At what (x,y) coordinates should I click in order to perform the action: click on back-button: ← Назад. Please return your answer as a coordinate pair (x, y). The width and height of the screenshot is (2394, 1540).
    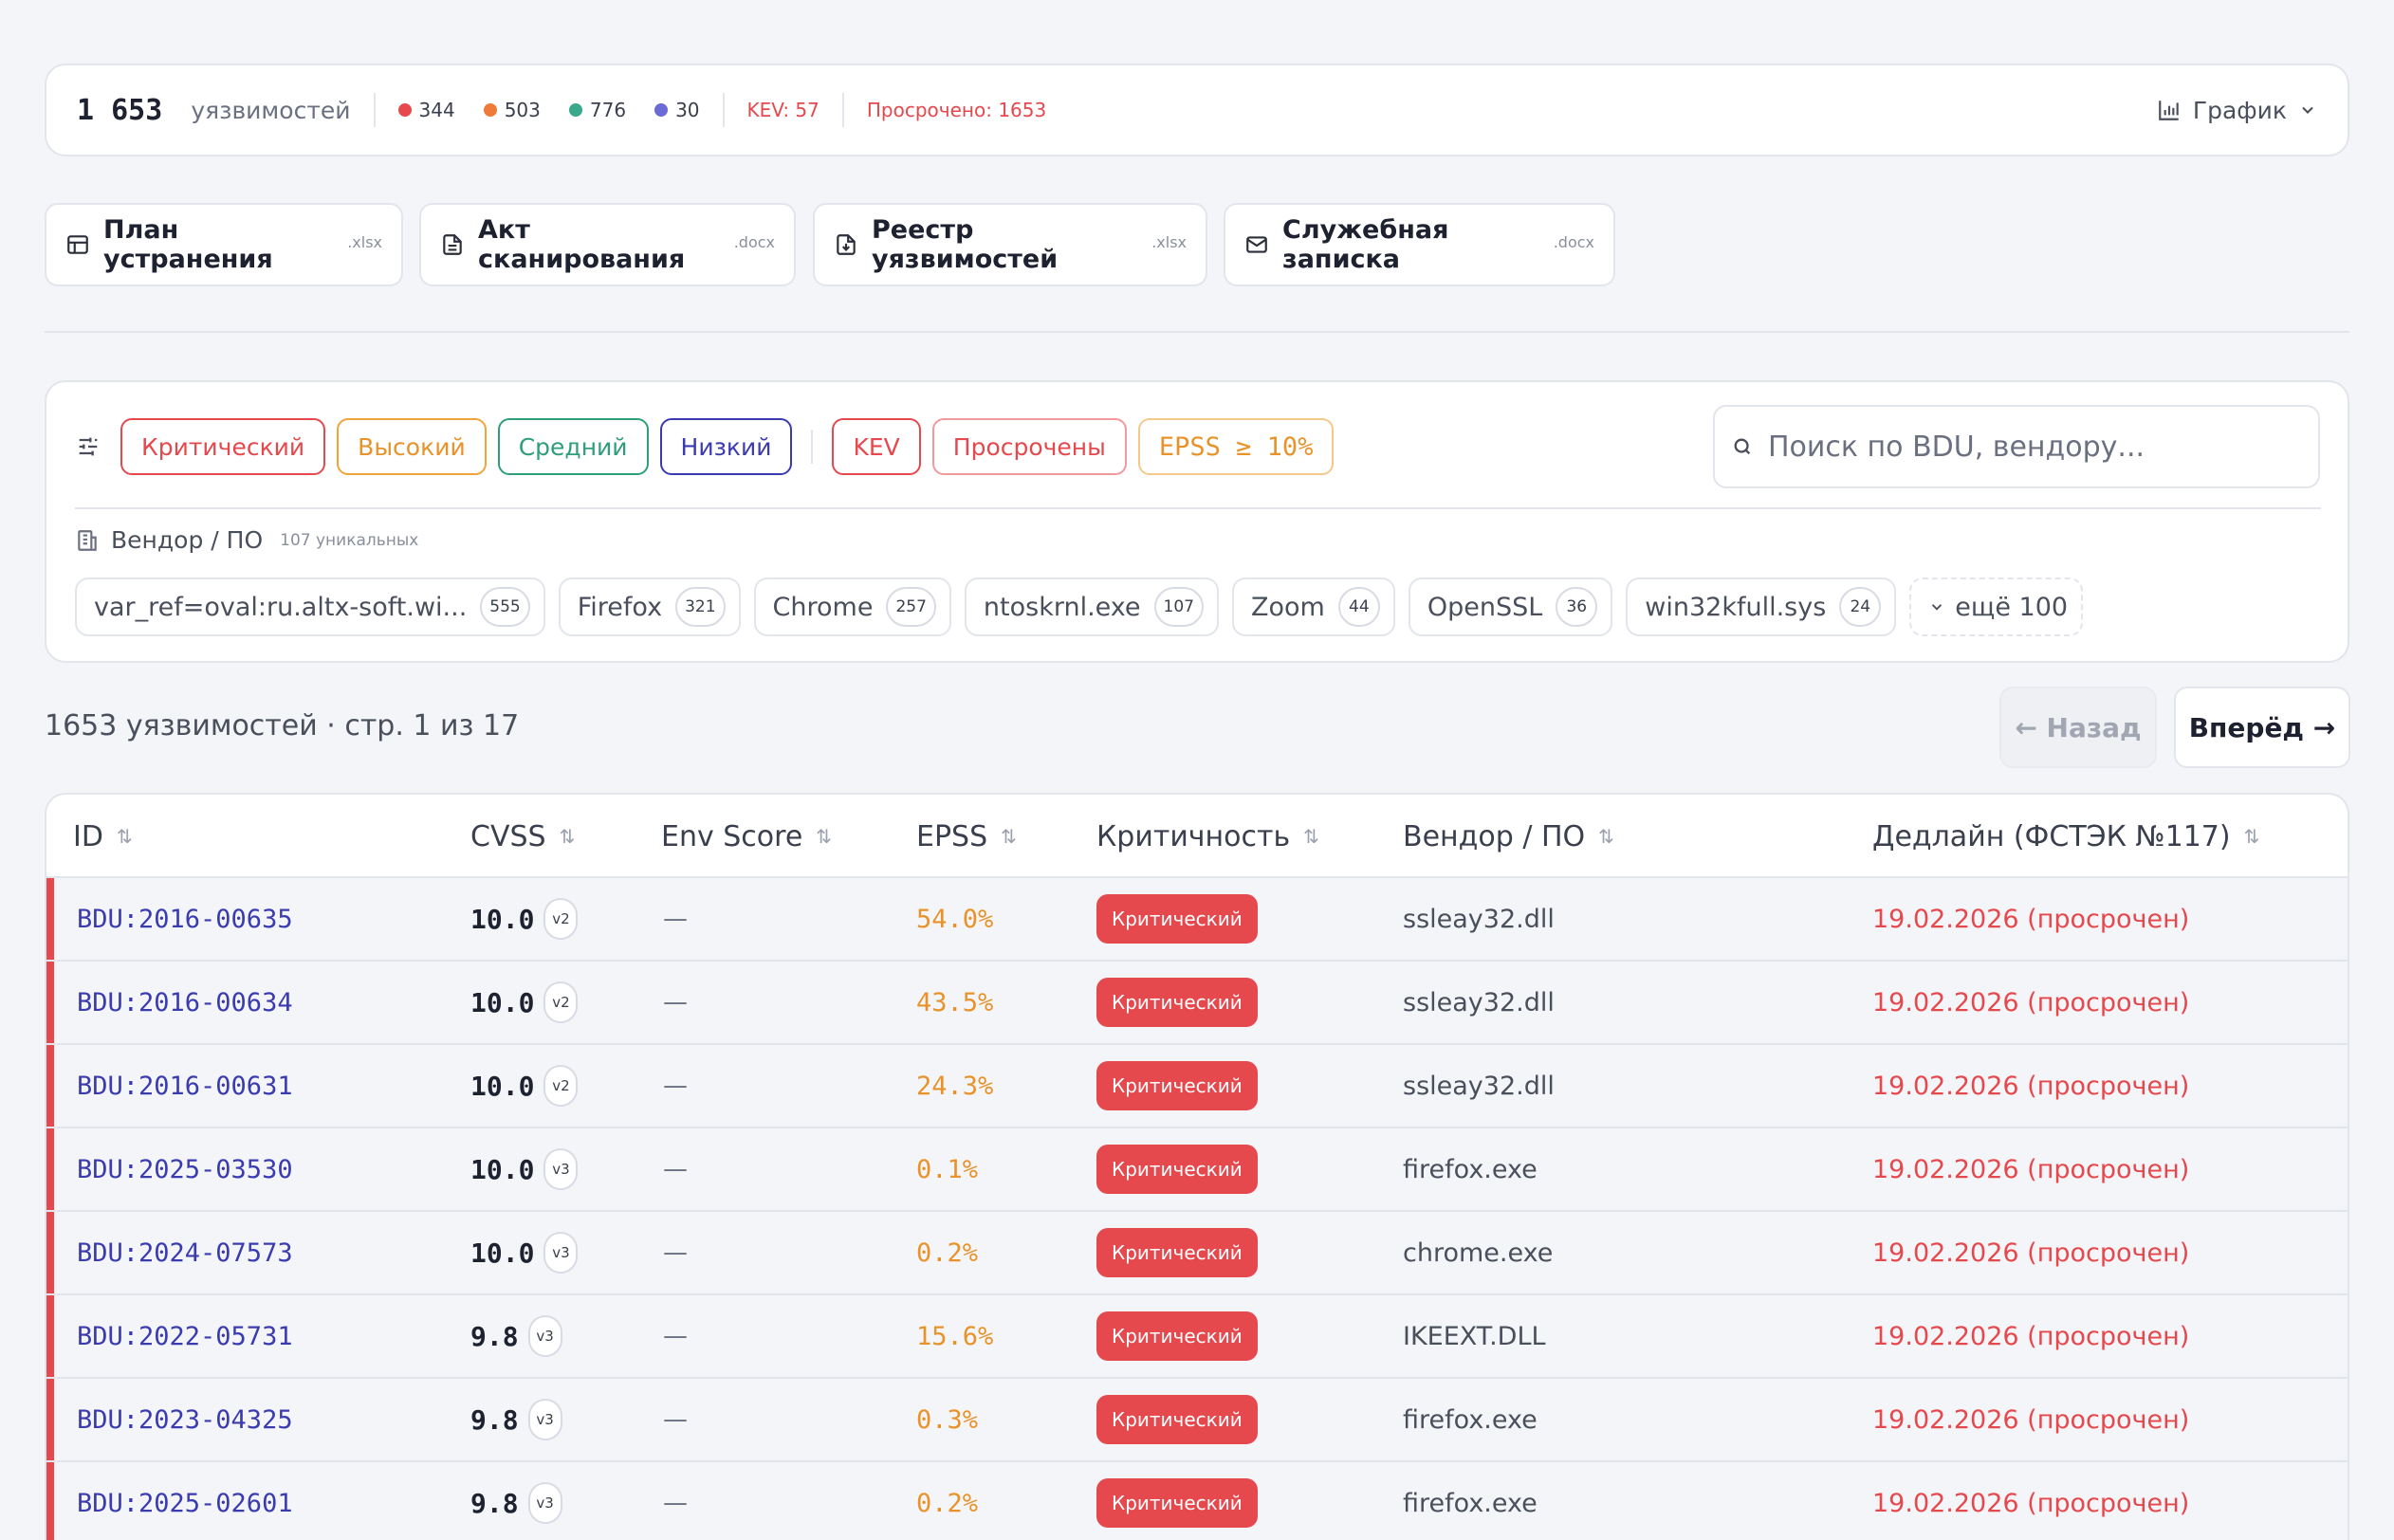
    Looking at the image, I should click on (2078, 727).